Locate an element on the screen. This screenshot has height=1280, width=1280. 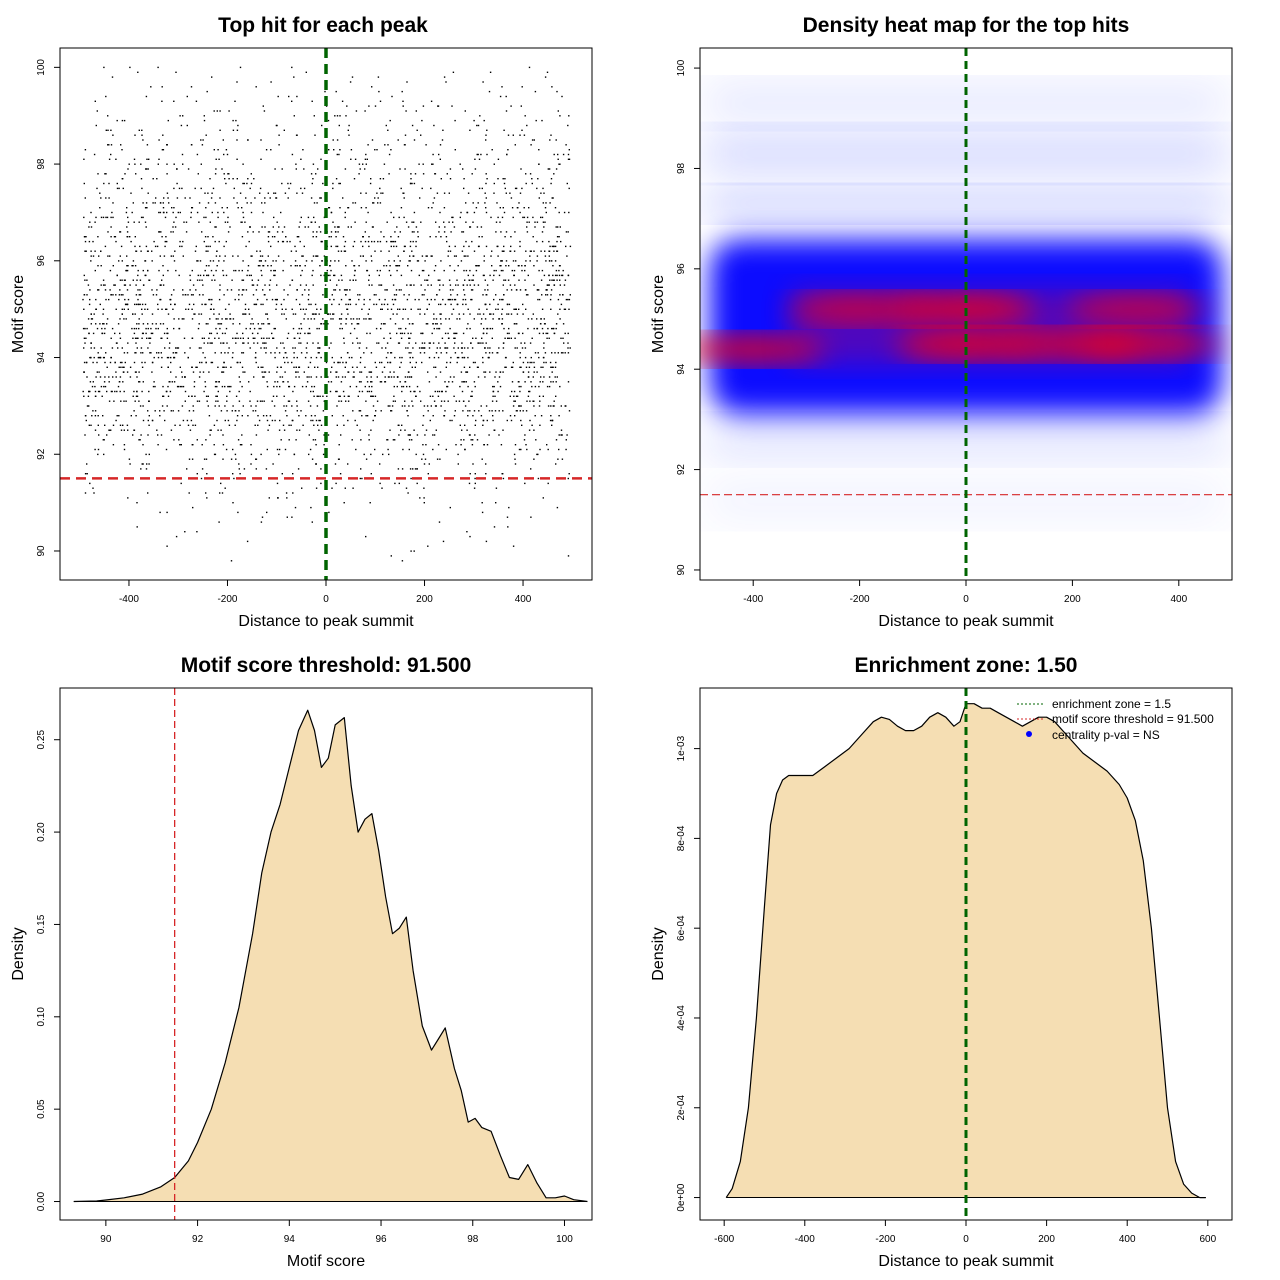
x-tick-label: 96 is located at coordinates (381, 1239).